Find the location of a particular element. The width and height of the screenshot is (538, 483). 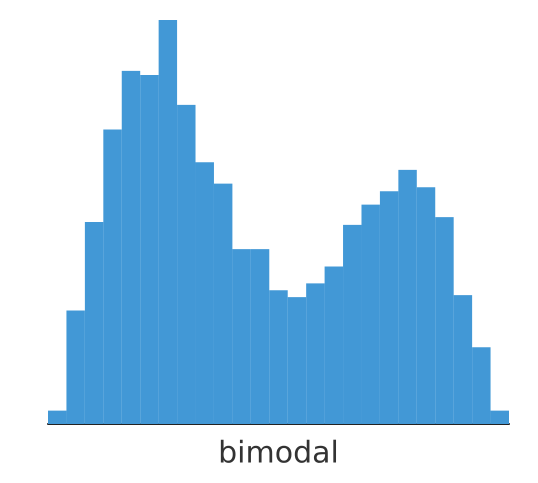

x-axis-title: bimodal is located at coordinates (278, 453).